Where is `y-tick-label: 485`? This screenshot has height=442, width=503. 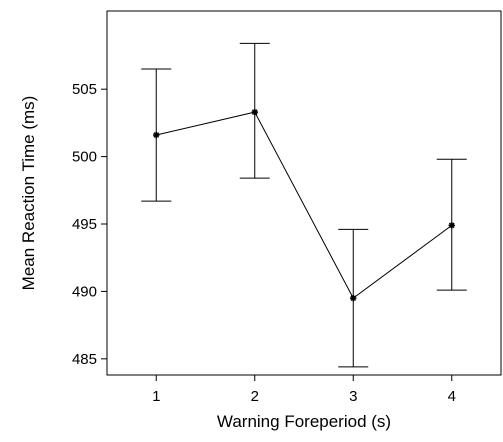
y-tick-label: 485 is located at coordinates (84, 359).